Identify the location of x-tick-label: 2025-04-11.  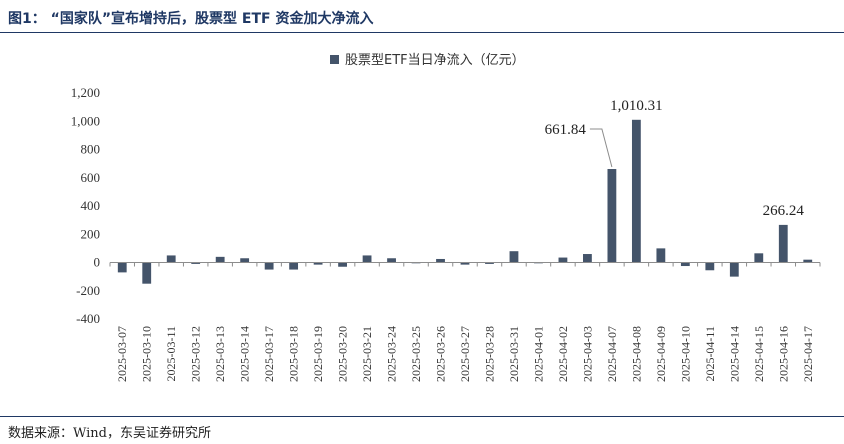
(710, 354).